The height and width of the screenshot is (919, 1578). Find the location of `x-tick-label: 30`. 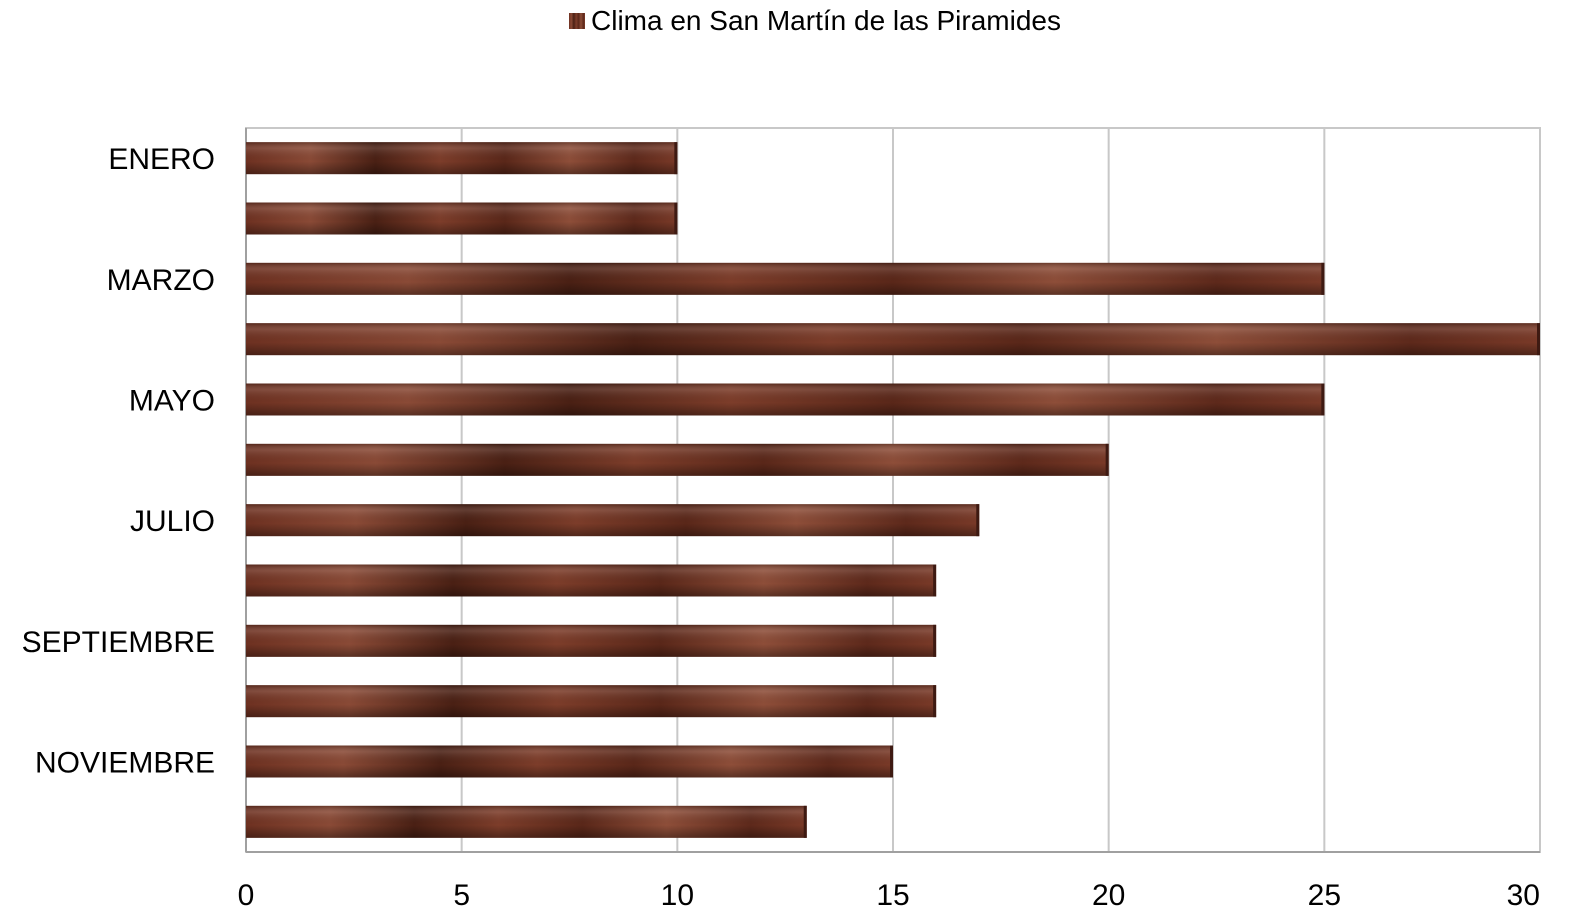

x-tick-label: 30 is located at coordinates (1523, 895).